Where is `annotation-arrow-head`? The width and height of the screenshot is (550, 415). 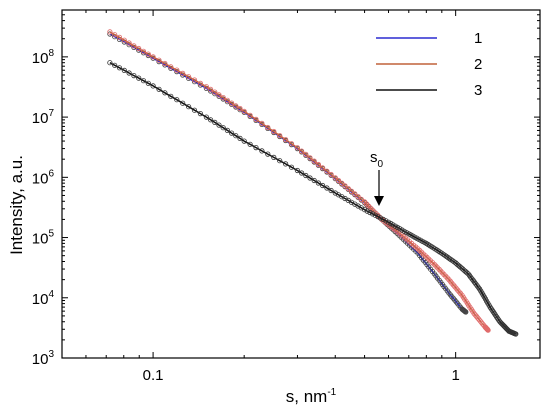
annotation-arrow-head is located at coordinates (379, 201).